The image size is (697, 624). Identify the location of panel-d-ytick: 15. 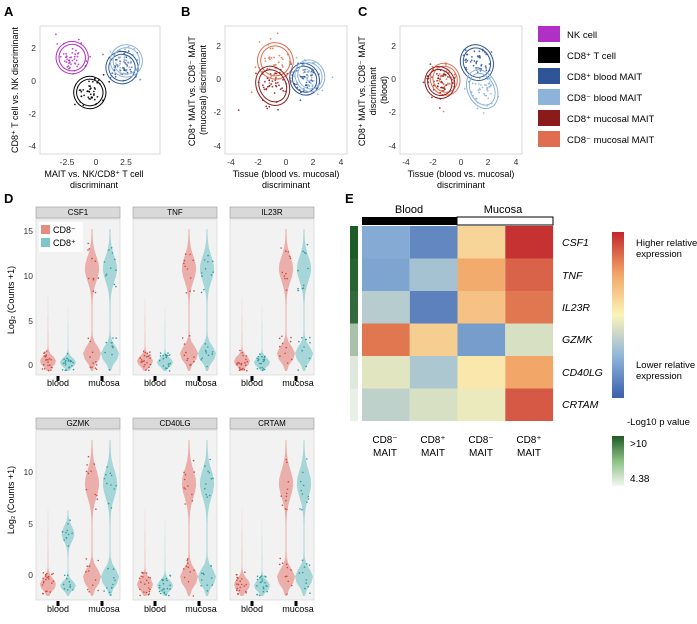
(29, 231).